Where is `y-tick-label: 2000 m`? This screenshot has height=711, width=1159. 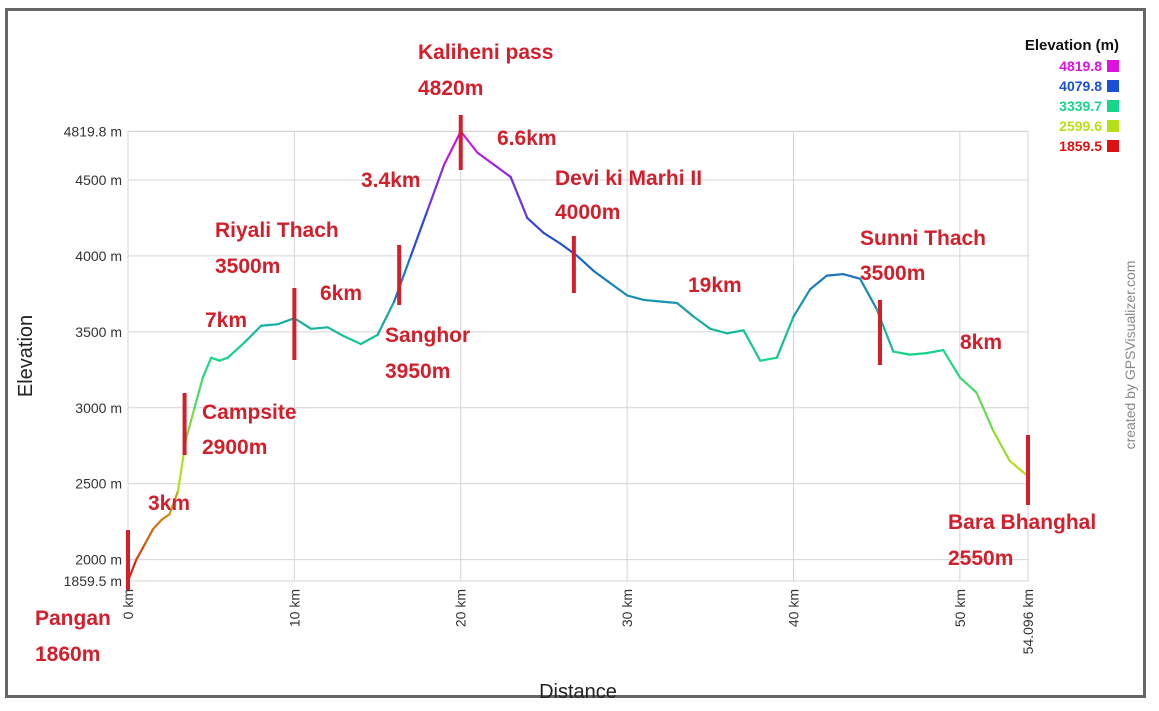
y-tick-label: 2000 m is located at coordinates (98, 560).